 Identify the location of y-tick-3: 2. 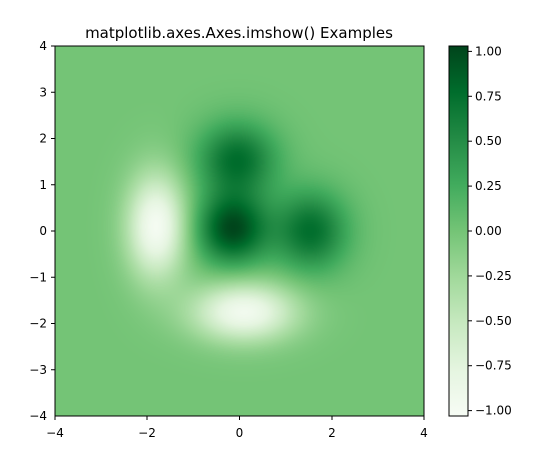
(47, 139).